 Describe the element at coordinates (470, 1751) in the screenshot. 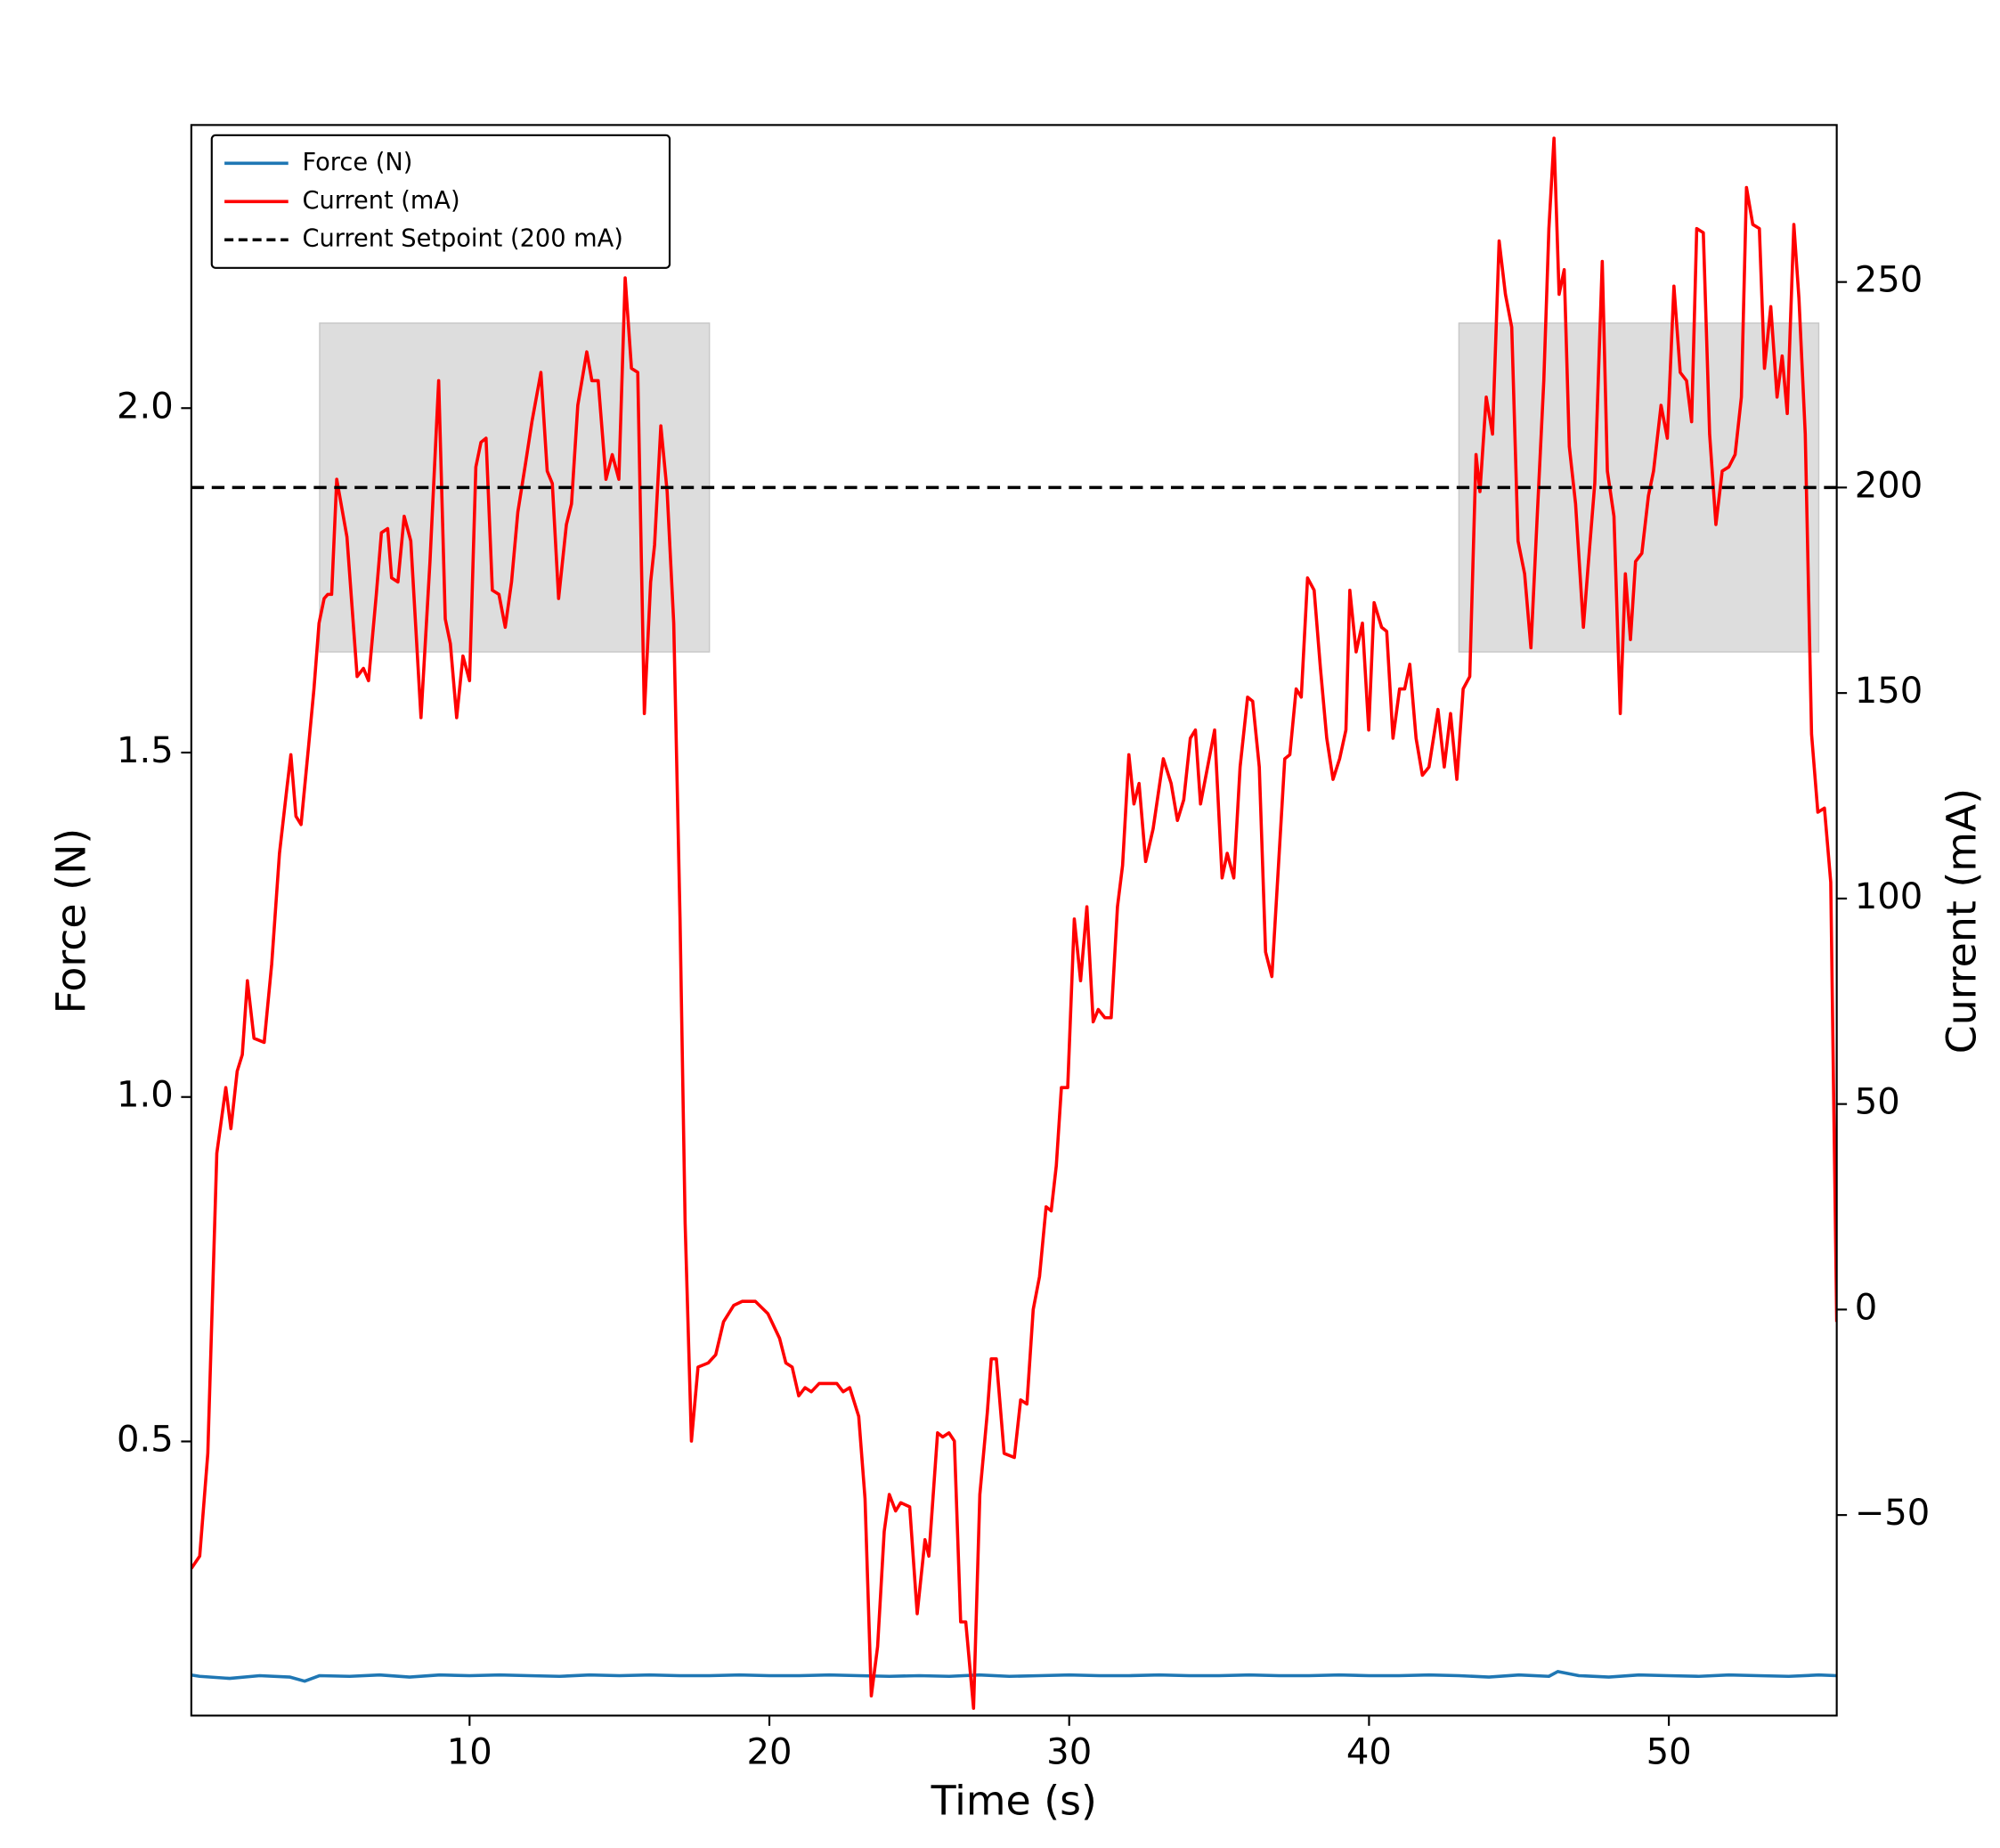

I see `x-tick-label: 10` at that location.